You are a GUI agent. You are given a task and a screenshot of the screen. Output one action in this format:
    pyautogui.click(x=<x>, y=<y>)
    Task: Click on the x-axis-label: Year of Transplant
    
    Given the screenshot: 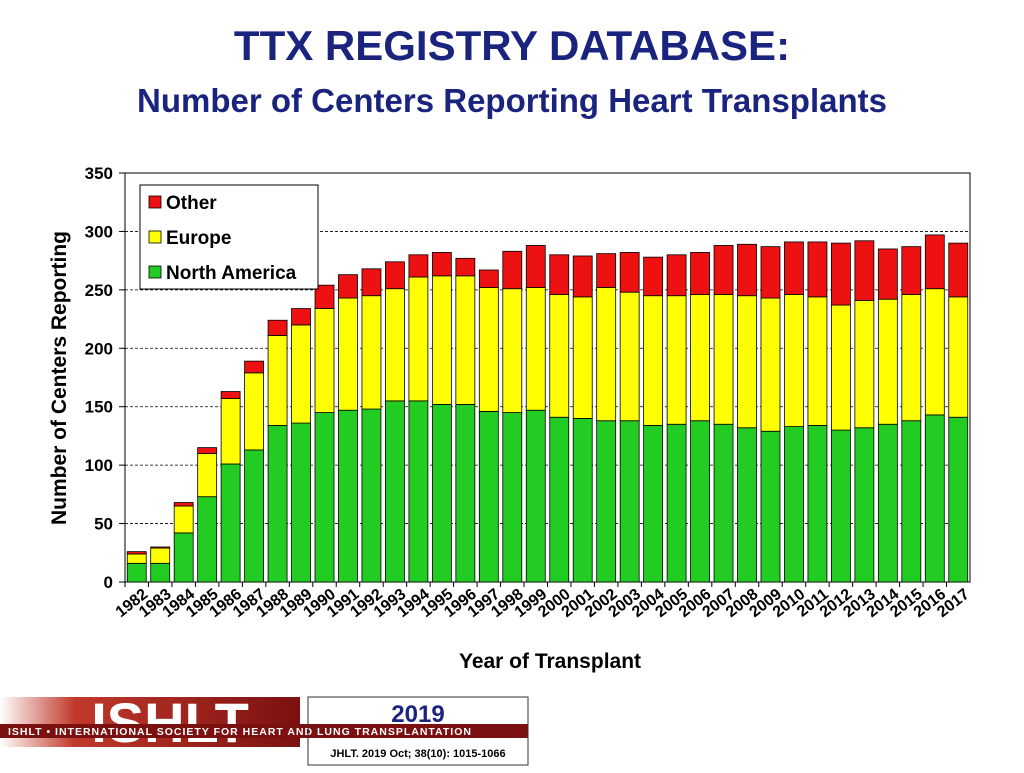 What is the action you would take?
    pyautogui.click(x=550, y=661)
    